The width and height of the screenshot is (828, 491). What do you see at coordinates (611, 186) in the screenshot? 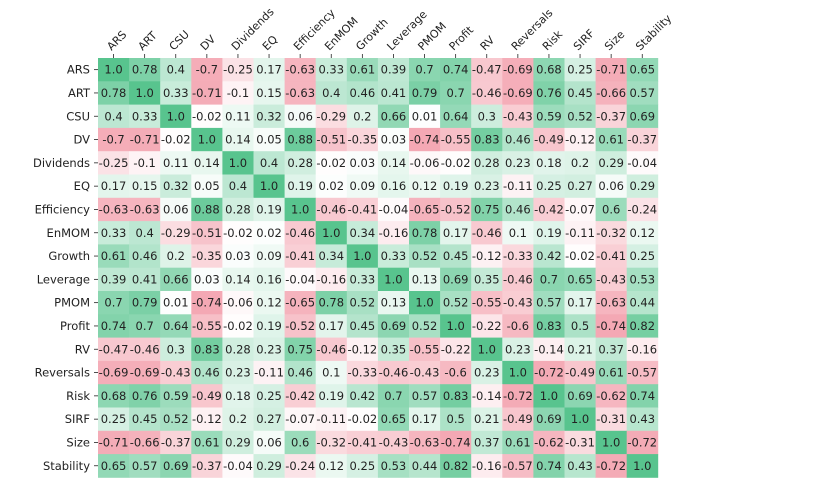
I see `cell-value-label: 0.06` at bounding box center [611, 186].